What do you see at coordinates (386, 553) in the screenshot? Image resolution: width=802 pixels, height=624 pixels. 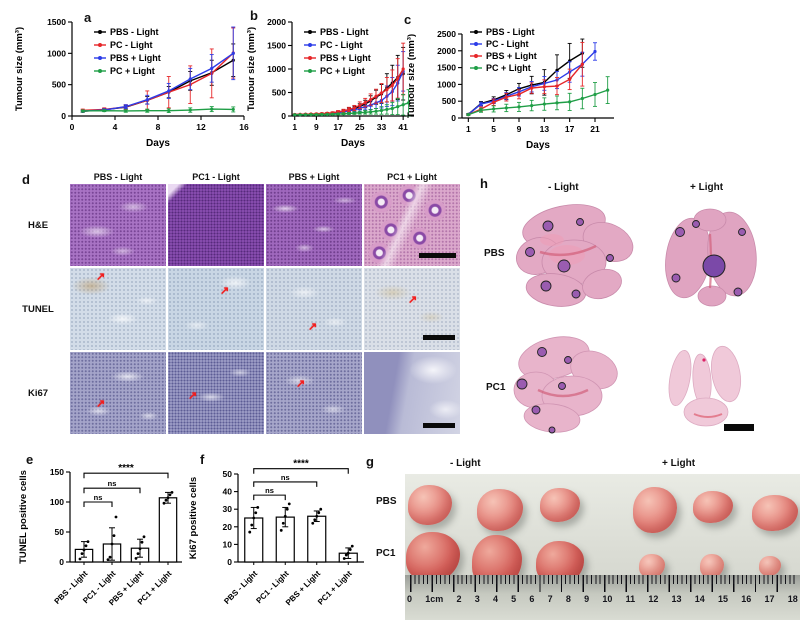 I see `row-label-pc1: PC1` at bounding box center [386, 553].